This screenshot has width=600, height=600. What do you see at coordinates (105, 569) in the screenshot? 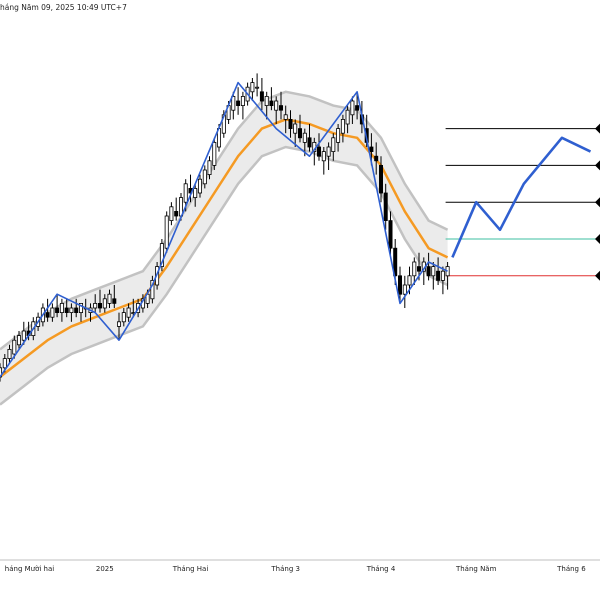
I see `x-tick-label: 2025` at bounding box center [105, 569].